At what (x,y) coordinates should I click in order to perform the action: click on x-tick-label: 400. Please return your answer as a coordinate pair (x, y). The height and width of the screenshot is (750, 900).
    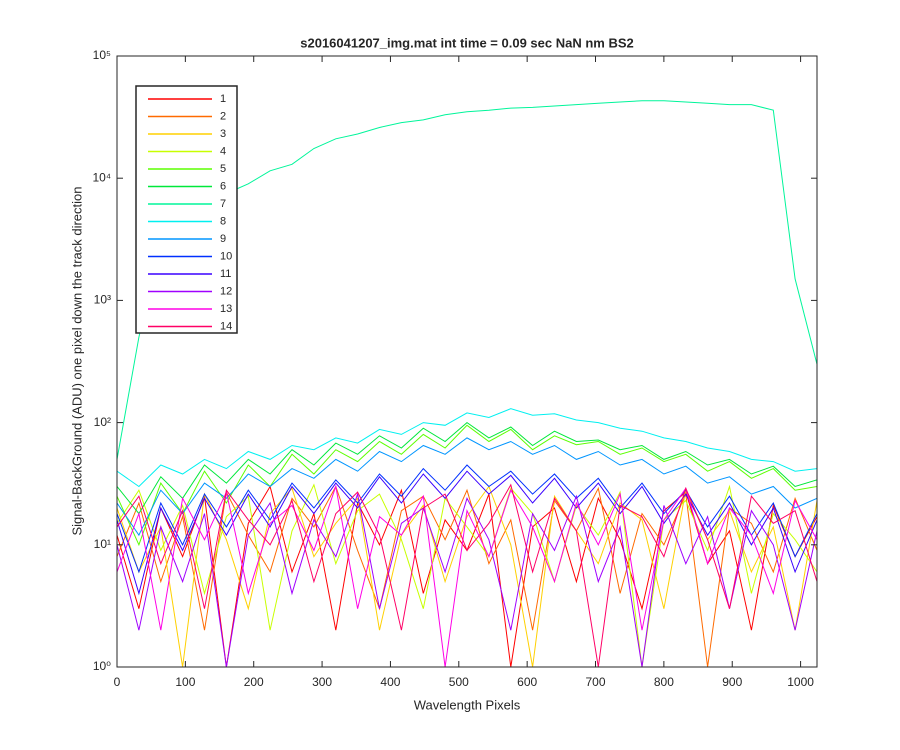
    Looking at the image, I should click on (390, 682).